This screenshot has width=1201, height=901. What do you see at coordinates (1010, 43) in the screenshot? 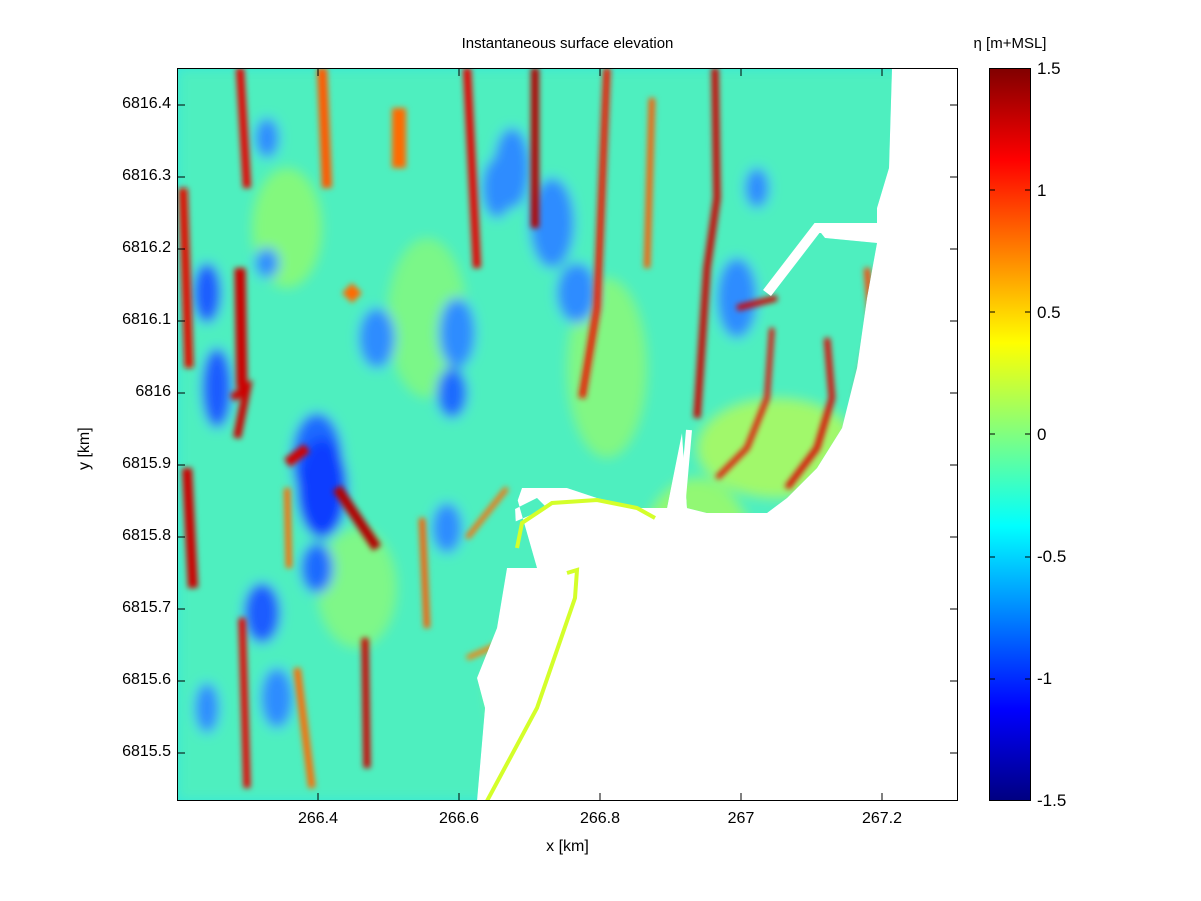
I see `colorbar-title: η [m+MSL]` at bounding box center [1010, 43].